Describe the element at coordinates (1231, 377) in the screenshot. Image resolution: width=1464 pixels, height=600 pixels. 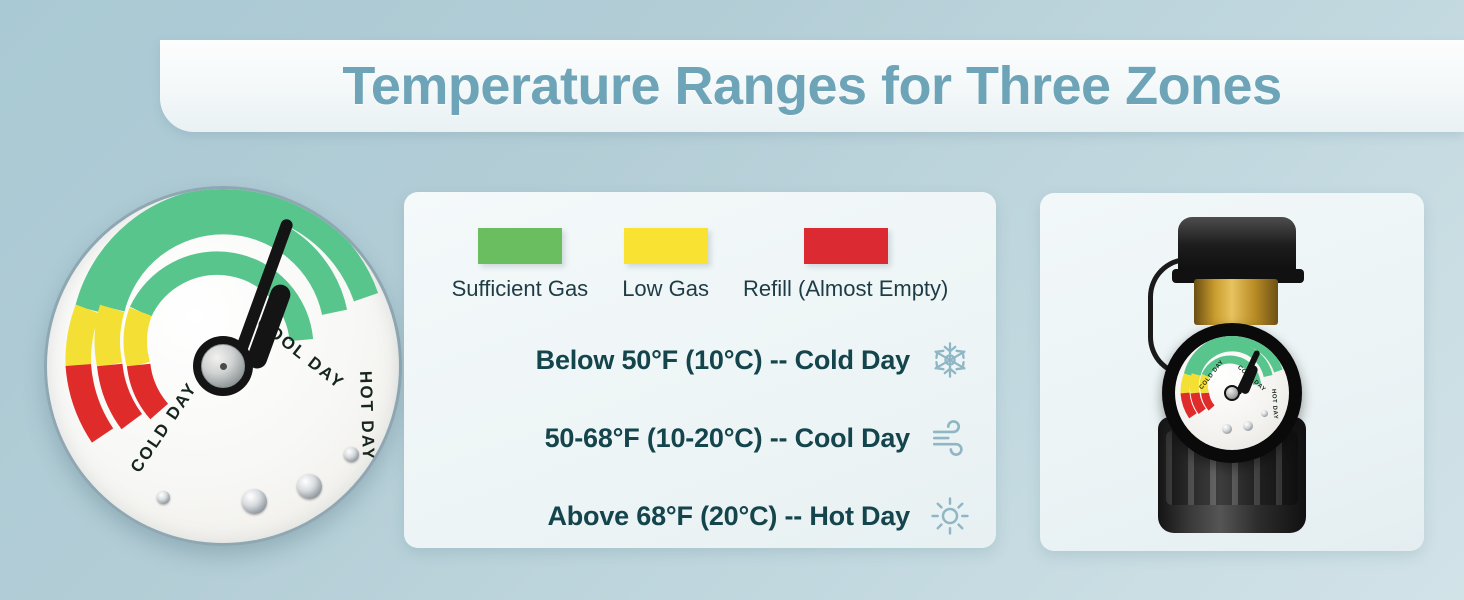
I see `product-gauge-arcs` at that location.